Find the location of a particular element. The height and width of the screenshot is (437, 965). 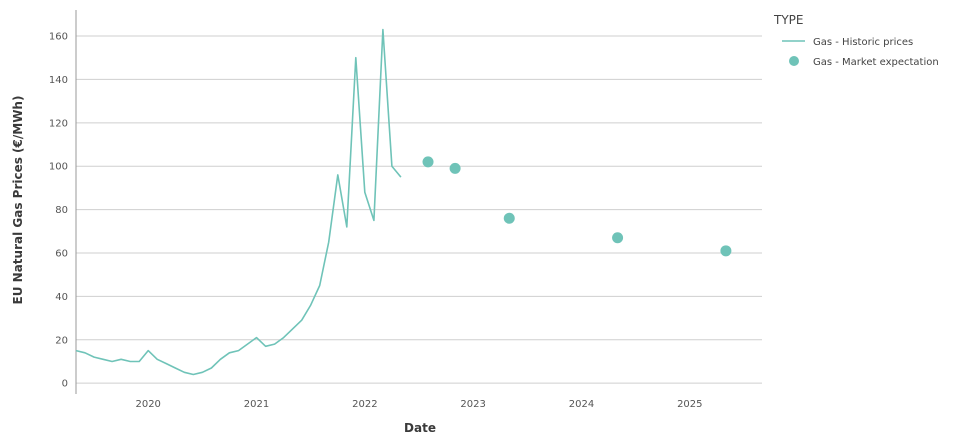

x-tick-label: 2025 is located at coordinates (689, 404).